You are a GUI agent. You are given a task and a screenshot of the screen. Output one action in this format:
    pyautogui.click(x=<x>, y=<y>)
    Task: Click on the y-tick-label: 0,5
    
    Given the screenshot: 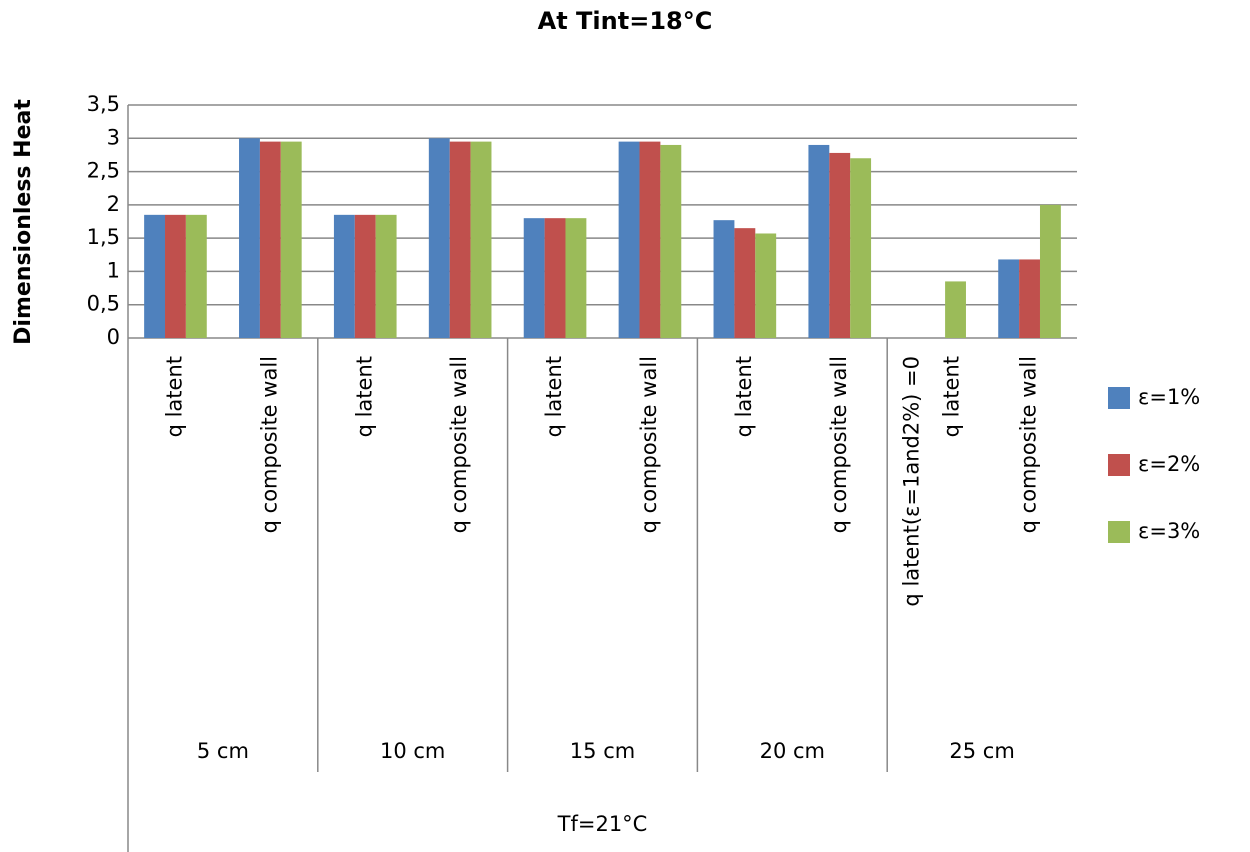 What is the action you would take?
    pyautogui.click(x=103, y=304)
    